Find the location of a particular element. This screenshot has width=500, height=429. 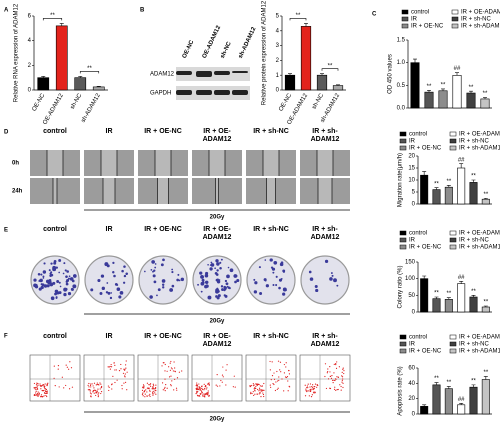

y-tick-label: 5 is located at coordinates (278, 17).